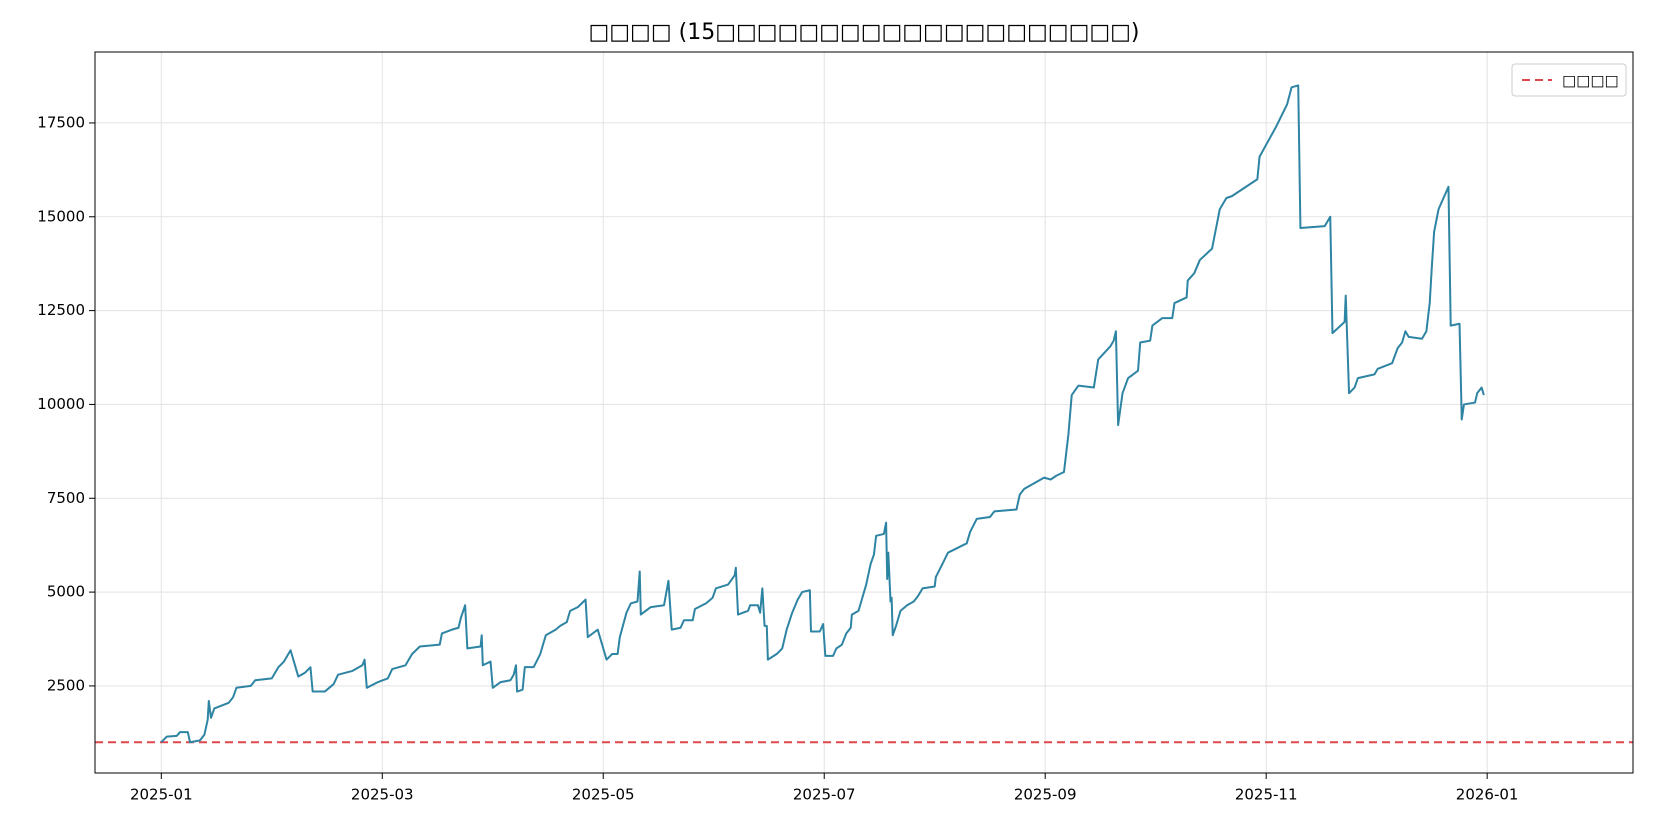 The height and width of the screenshot is (828, 1656). What do you see at coordinates (1590, 81) in the screenshot?
I see `legend-label: □□□□` at bounding box center [1590, 81].